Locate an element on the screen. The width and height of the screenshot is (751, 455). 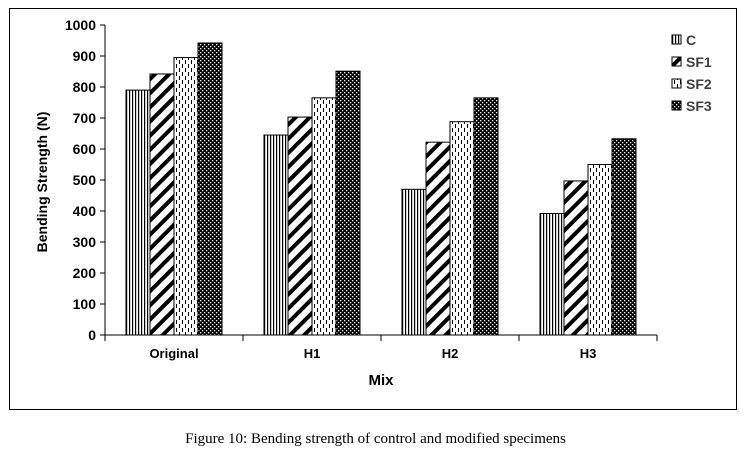
y-tick-label: 600 is located at coordinates (85, 149).